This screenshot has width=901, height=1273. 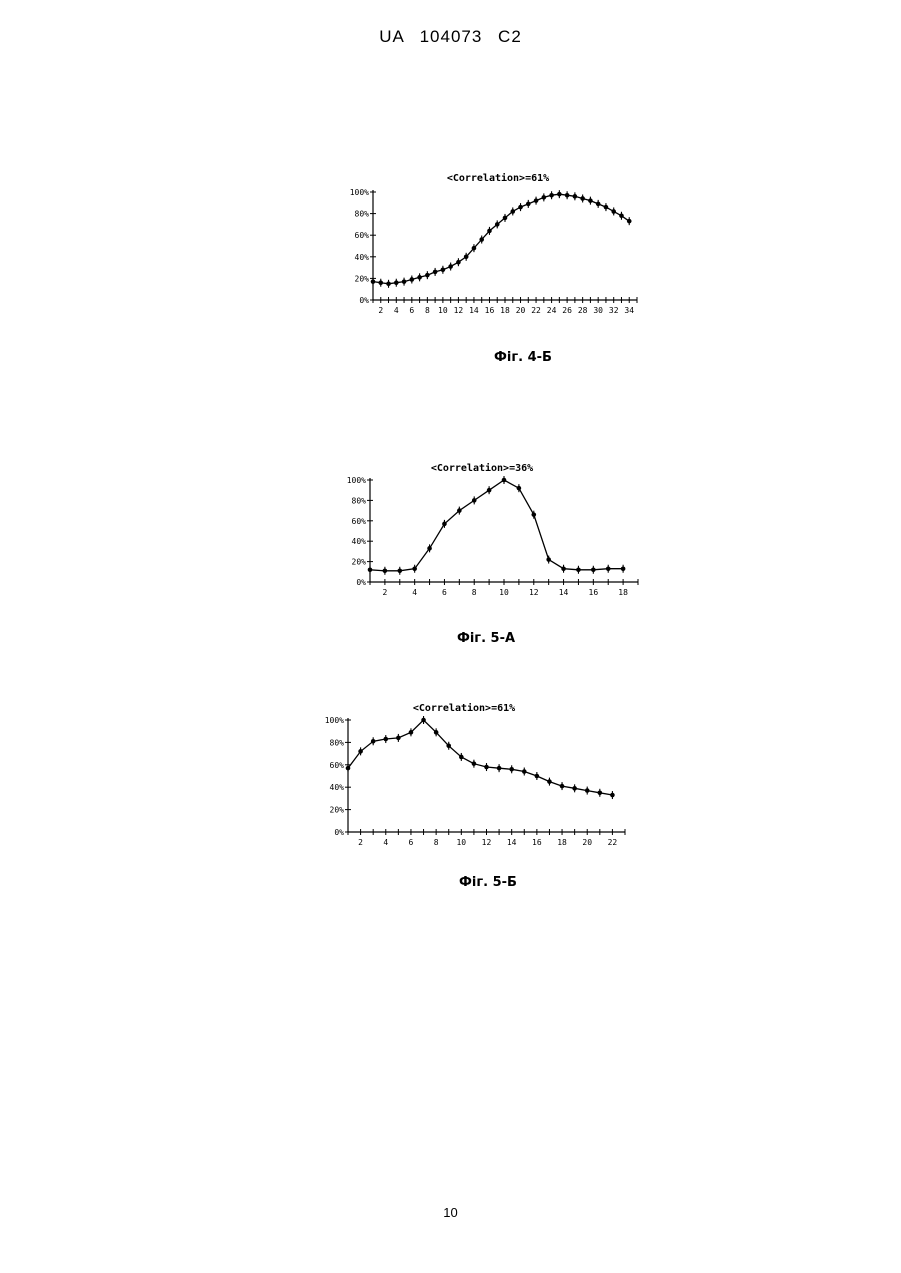 What do you see at coordinates (486, 638) in the screenshot?
I see `caption-fig-5a: Фіг. 5-А` at bounding box center [486, 638].